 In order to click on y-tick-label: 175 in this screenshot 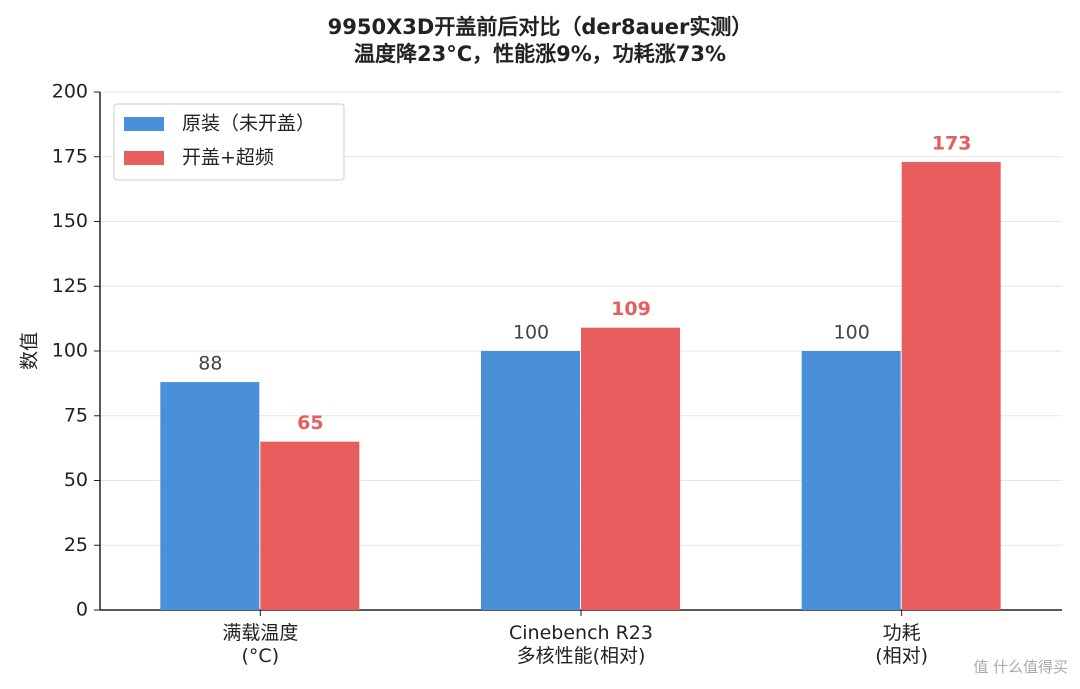, I will do `click(70, 156)`.